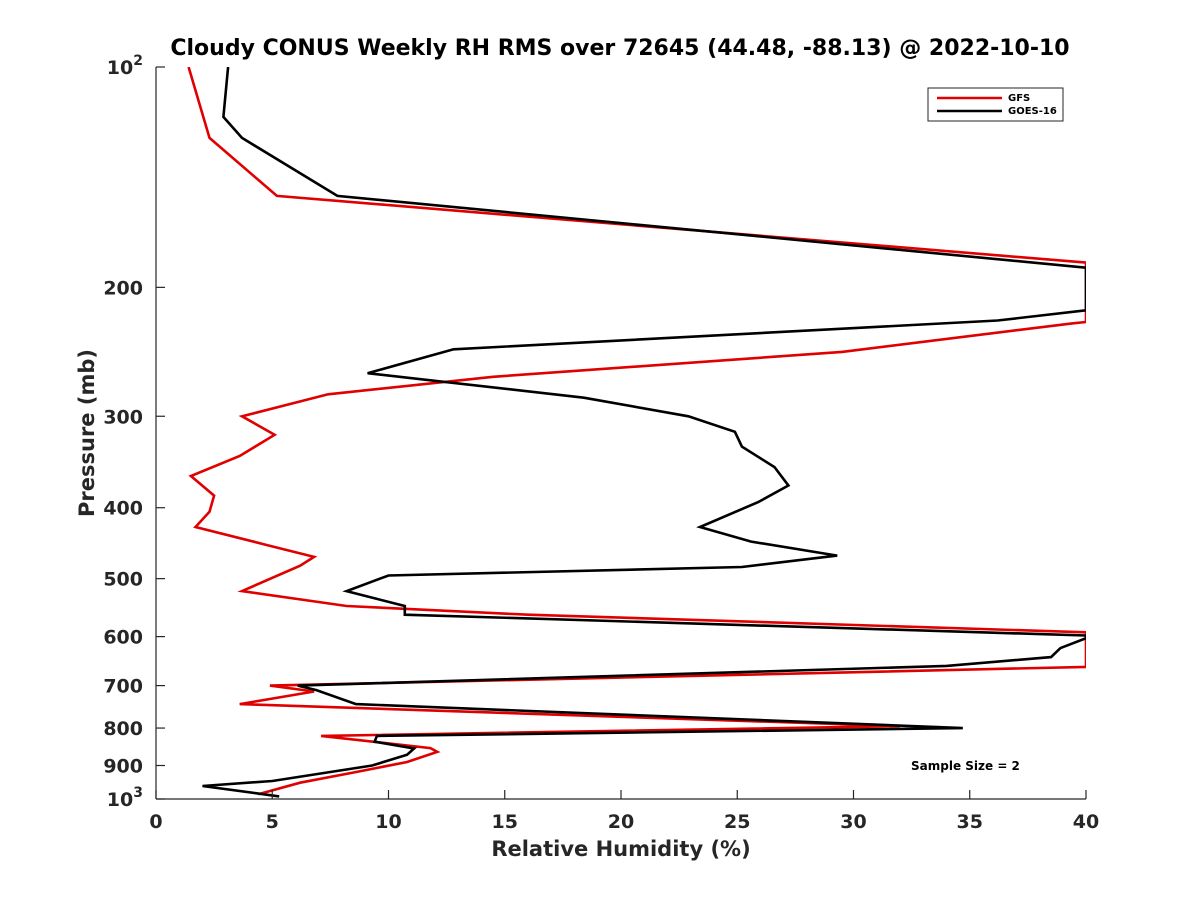 This screenshot has width=1200, height=900. I want to click on legend-label-goes16: GOES-16, so click(1032, 111).